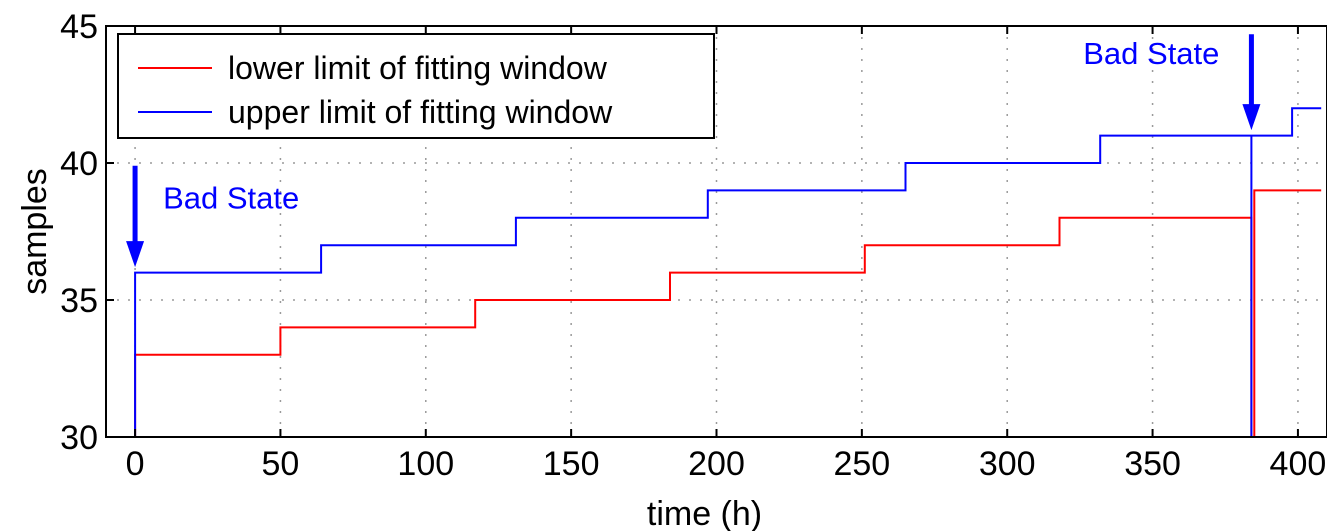  What do you see at coordinates (1007, 464) in the screenshot?
I see `x-tick-label: 300` at bounding box center [1007, 464].